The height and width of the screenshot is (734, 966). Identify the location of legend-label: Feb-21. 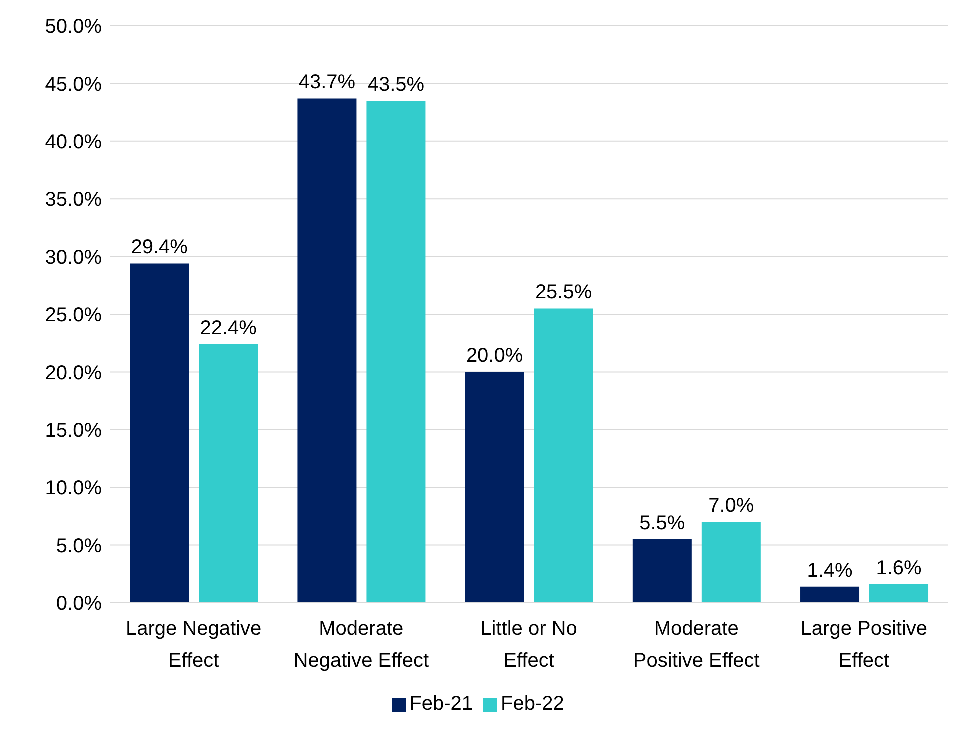
(441, 704).